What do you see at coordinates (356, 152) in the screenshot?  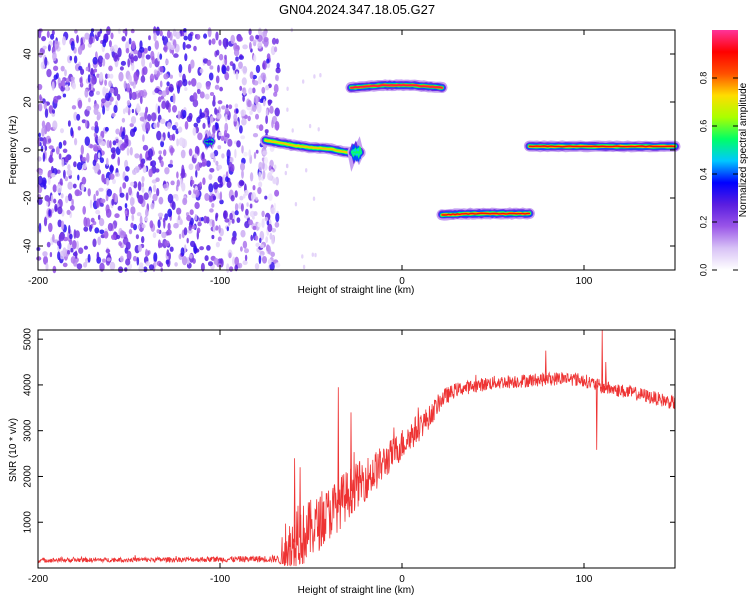 I see `spectrogram-track-layer` at bounding box center [356, 152].